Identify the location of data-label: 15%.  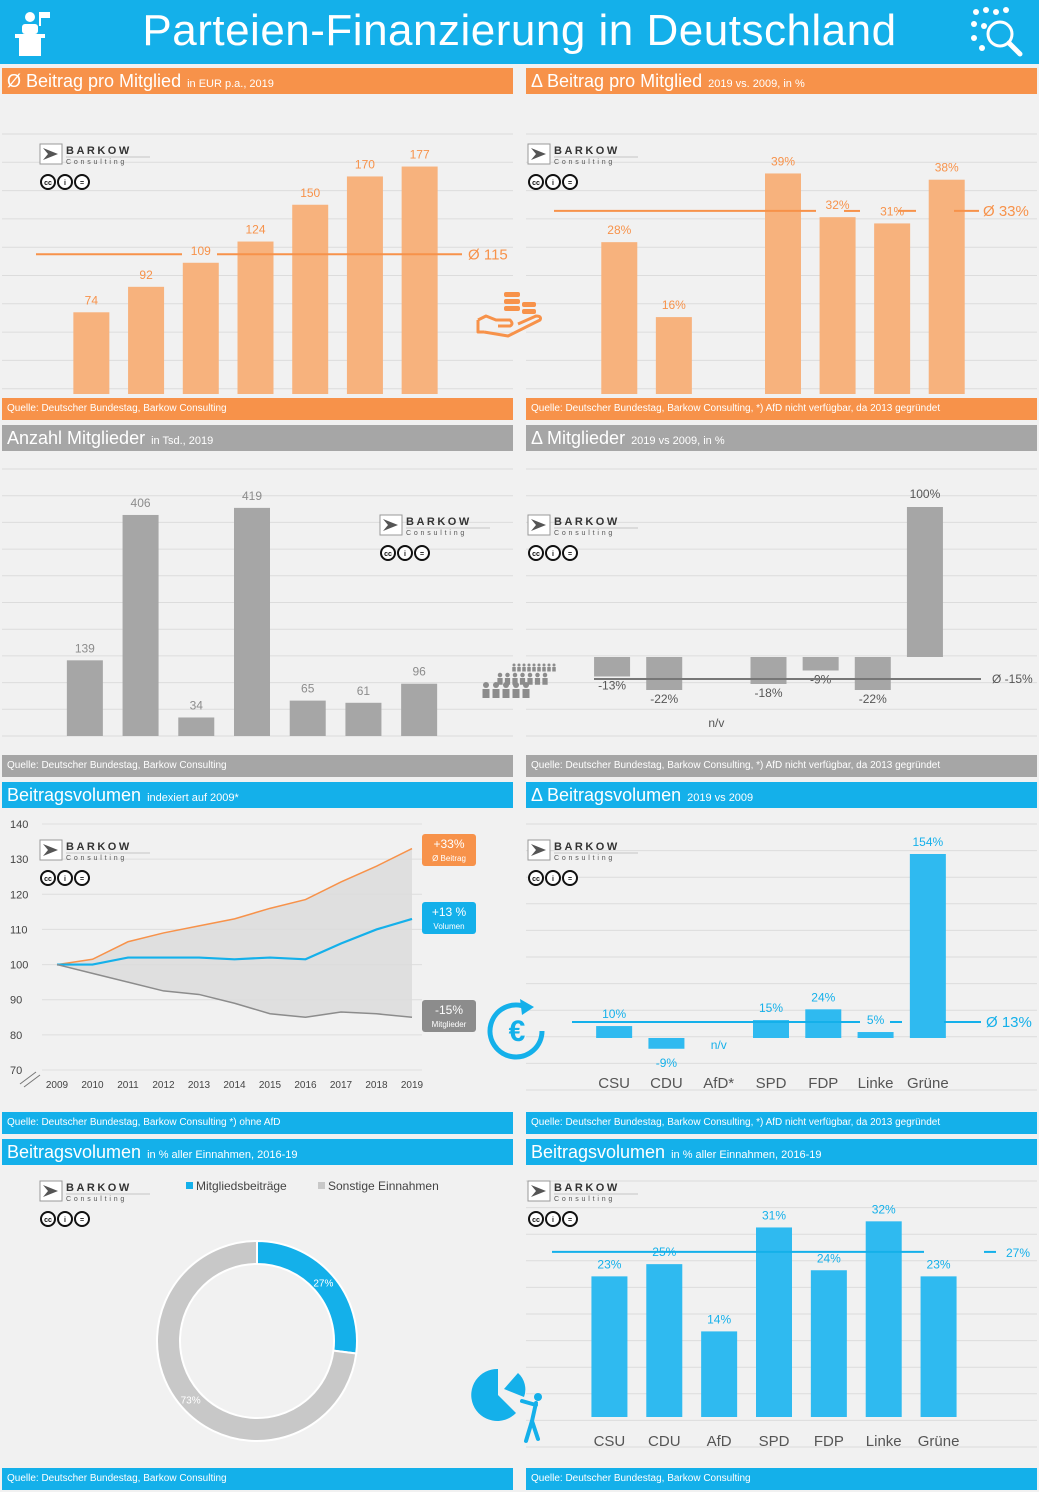
(771, 1008).